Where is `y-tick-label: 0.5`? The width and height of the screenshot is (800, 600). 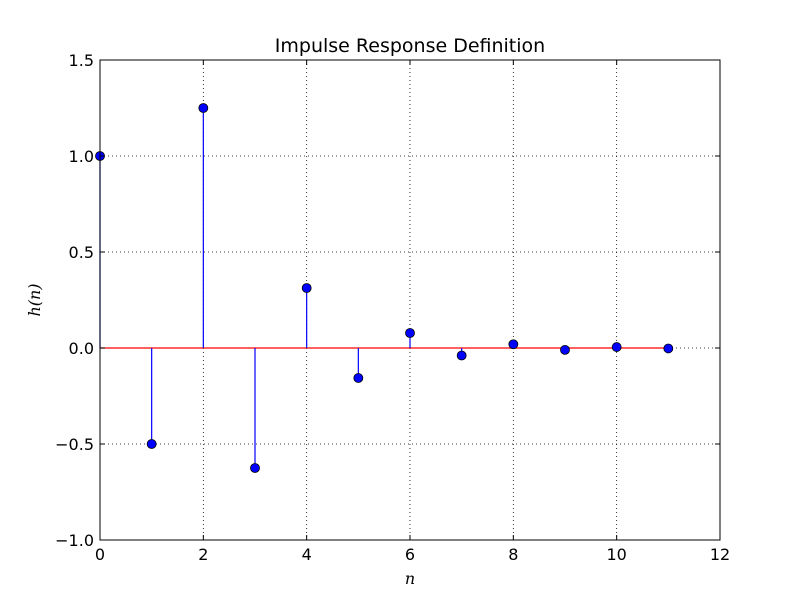 y-tick-label: 0.5 is located at coordinates (81, 252).